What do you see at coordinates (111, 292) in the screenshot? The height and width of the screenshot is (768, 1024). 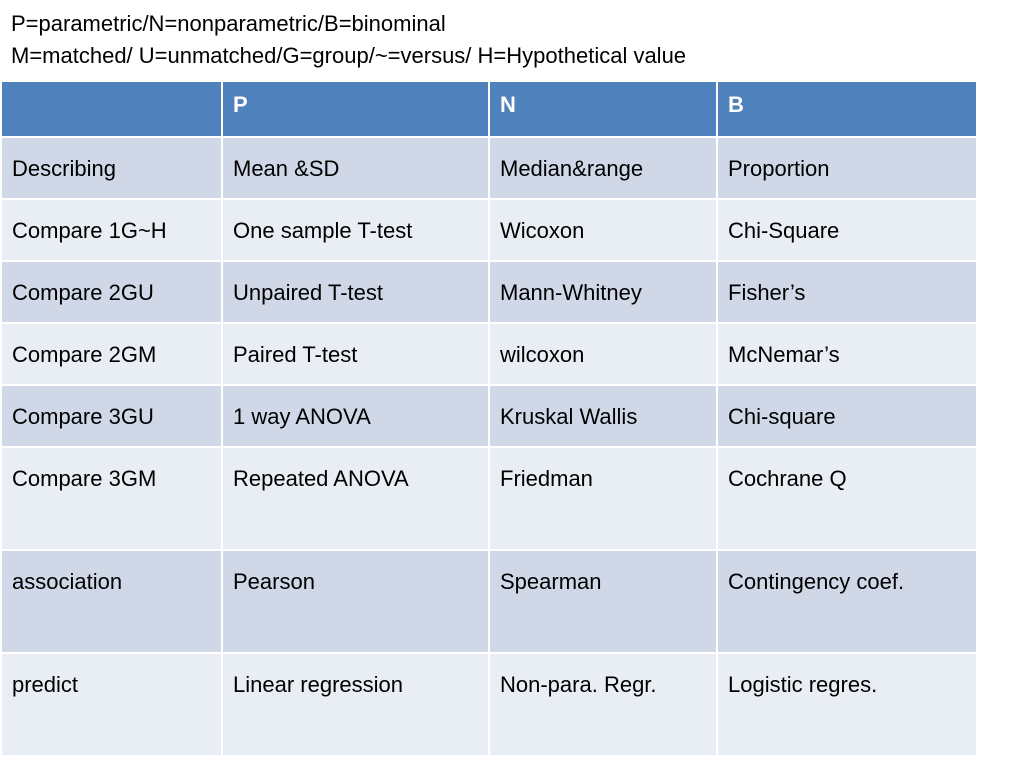 I see `row-label: Compare 2GU` at bounding box center [111, 292].